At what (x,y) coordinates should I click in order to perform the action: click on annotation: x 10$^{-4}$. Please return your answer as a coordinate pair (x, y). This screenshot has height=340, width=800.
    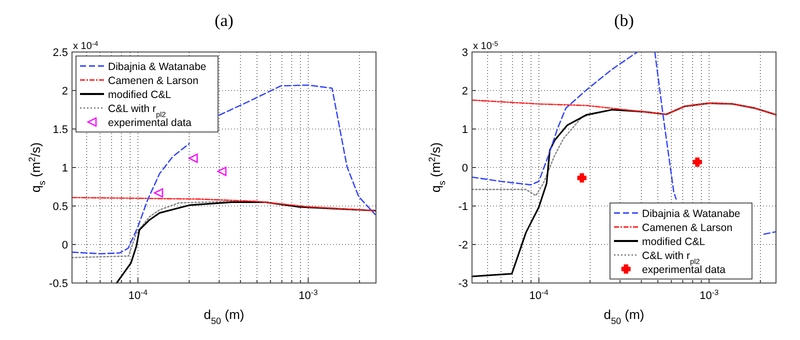
    Looking at the image, I should click on (85, 46).